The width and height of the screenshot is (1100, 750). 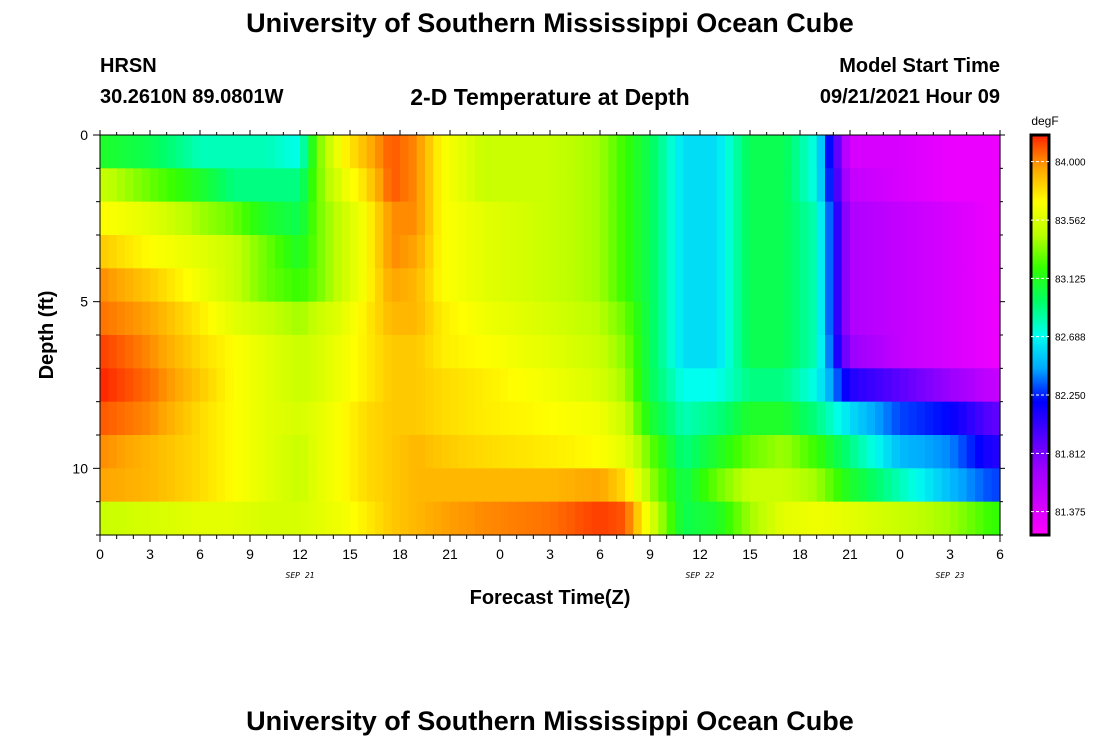 What do you see at coordinates (1070, 163) in the screenshot?
I see `colorbar-tick-label: 84.000` at bounding box center [1070, 163].